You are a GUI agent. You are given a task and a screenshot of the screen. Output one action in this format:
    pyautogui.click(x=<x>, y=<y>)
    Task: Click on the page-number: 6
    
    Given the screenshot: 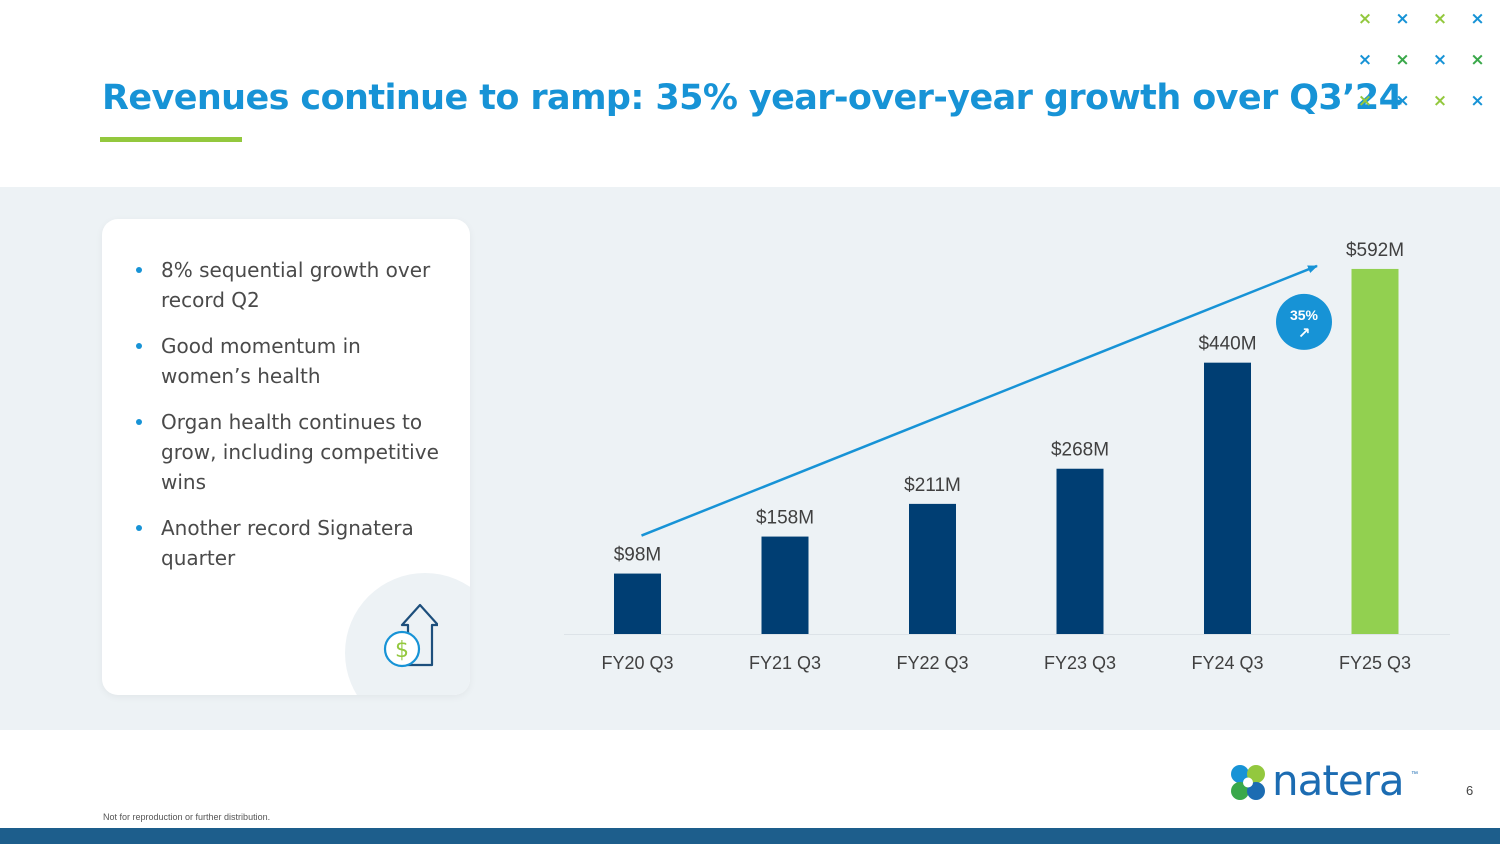 What is the action you would take?
    pyautogui.click(x=1470, y=790)
    